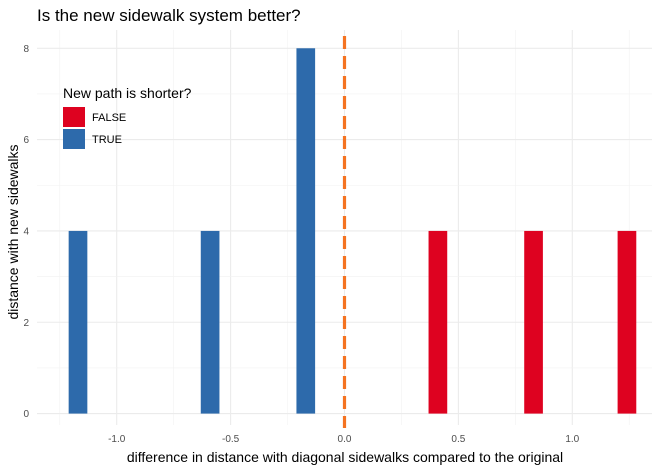 The image size is (660, 471). Describe the element at coordinates (26, 49) in the screenshot. I see `y-tick-label: 8` at that location.